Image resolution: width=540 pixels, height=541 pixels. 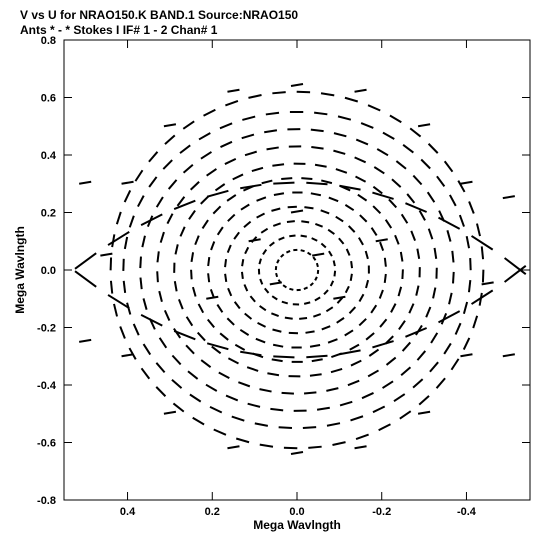 I want to click on y-tick-label: 0.0, so click(x=48, y=271).